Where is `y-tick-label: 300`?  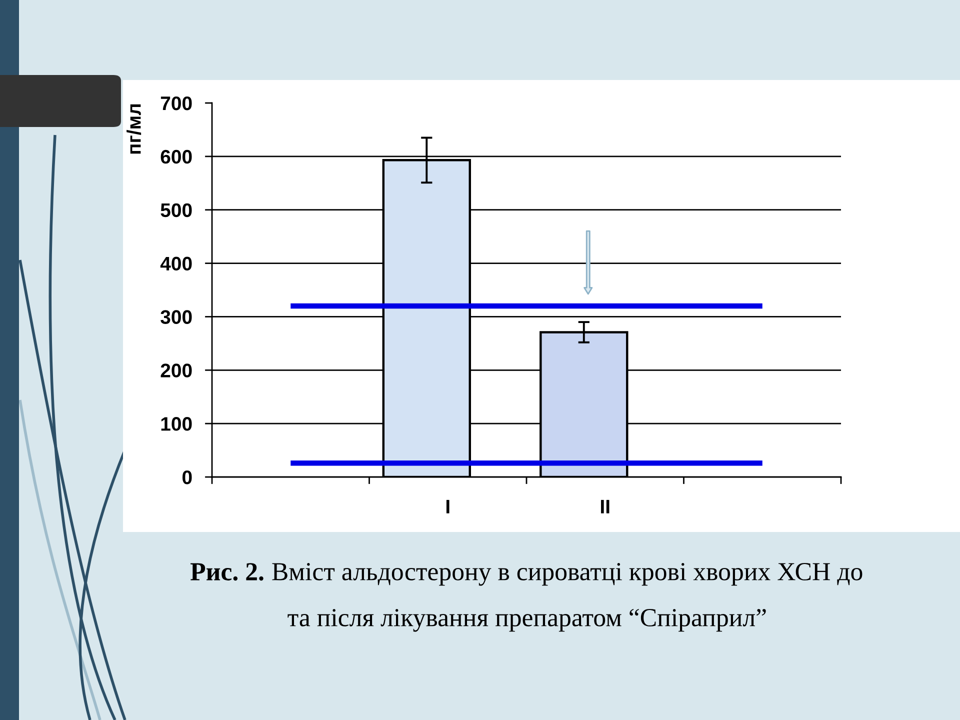
y-tick-label: 300 is located at coordinates (176, 317).